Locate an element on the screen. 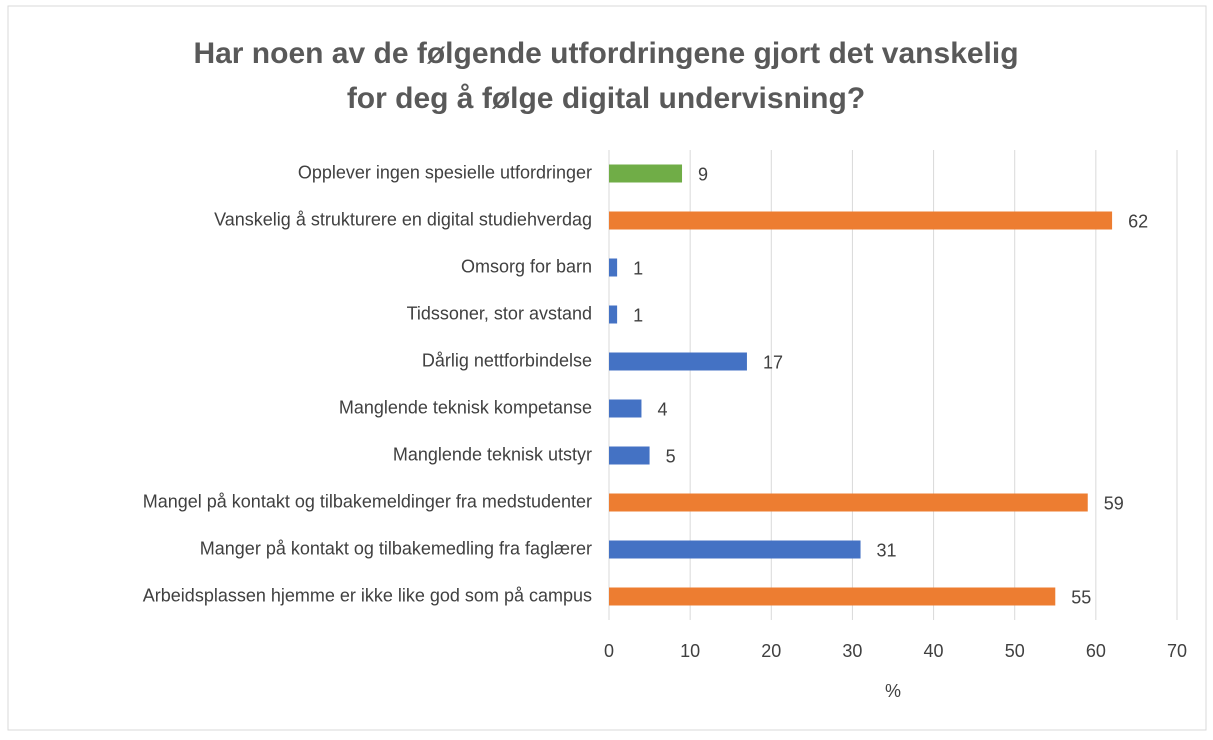 Image resolution: width=1213 pixels, height=740 pixels. x-tick-label: 50 is located at coordinates (1015, 651).